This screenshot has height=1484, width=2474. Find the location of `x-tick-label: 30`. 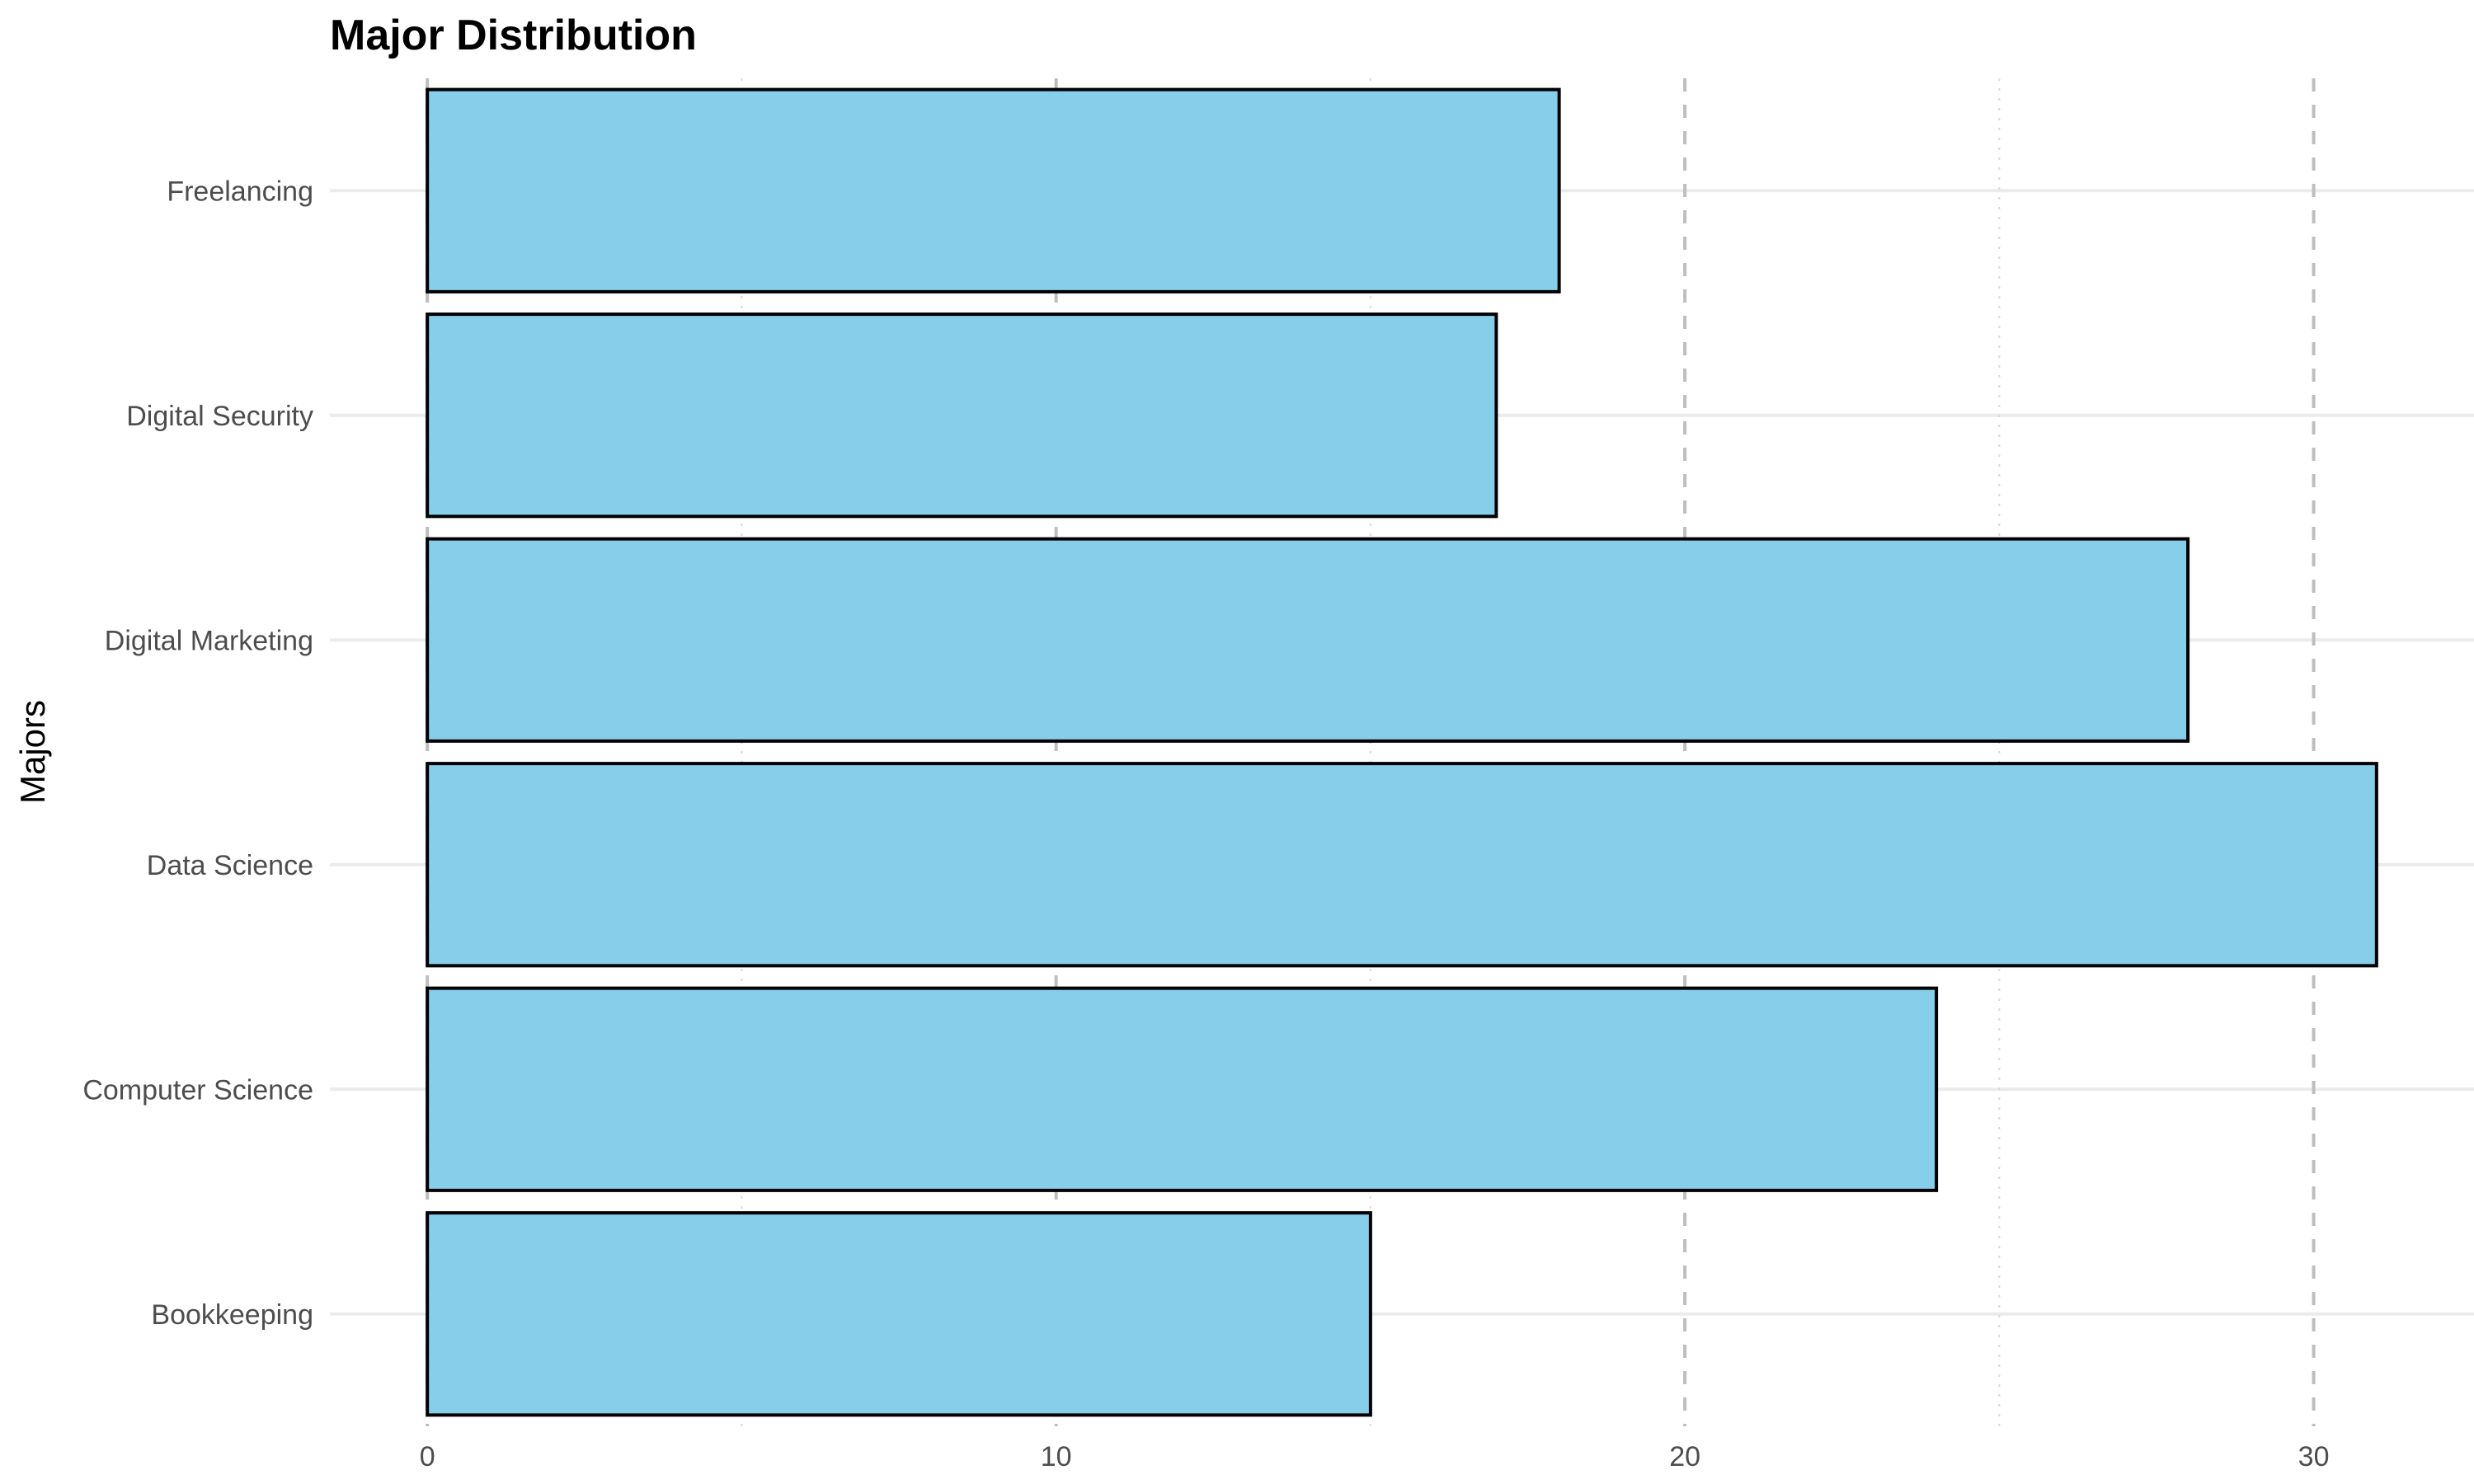

x-tick-label: 30 is located at coordinates (2314, 1456).